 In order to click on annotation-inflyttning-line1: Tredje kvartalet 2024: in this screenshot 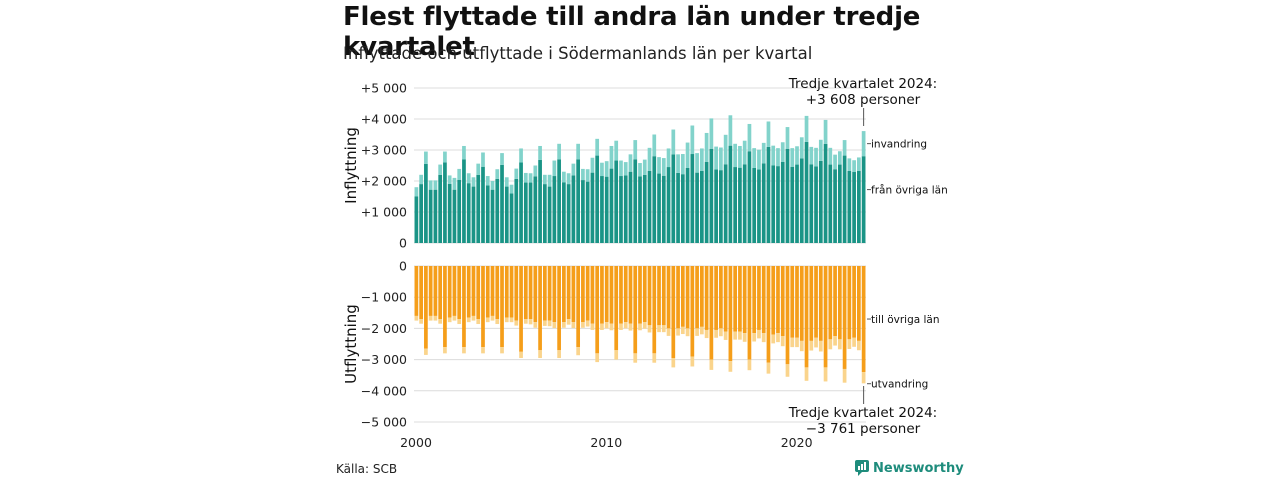, I will do `click(862, 84)`.